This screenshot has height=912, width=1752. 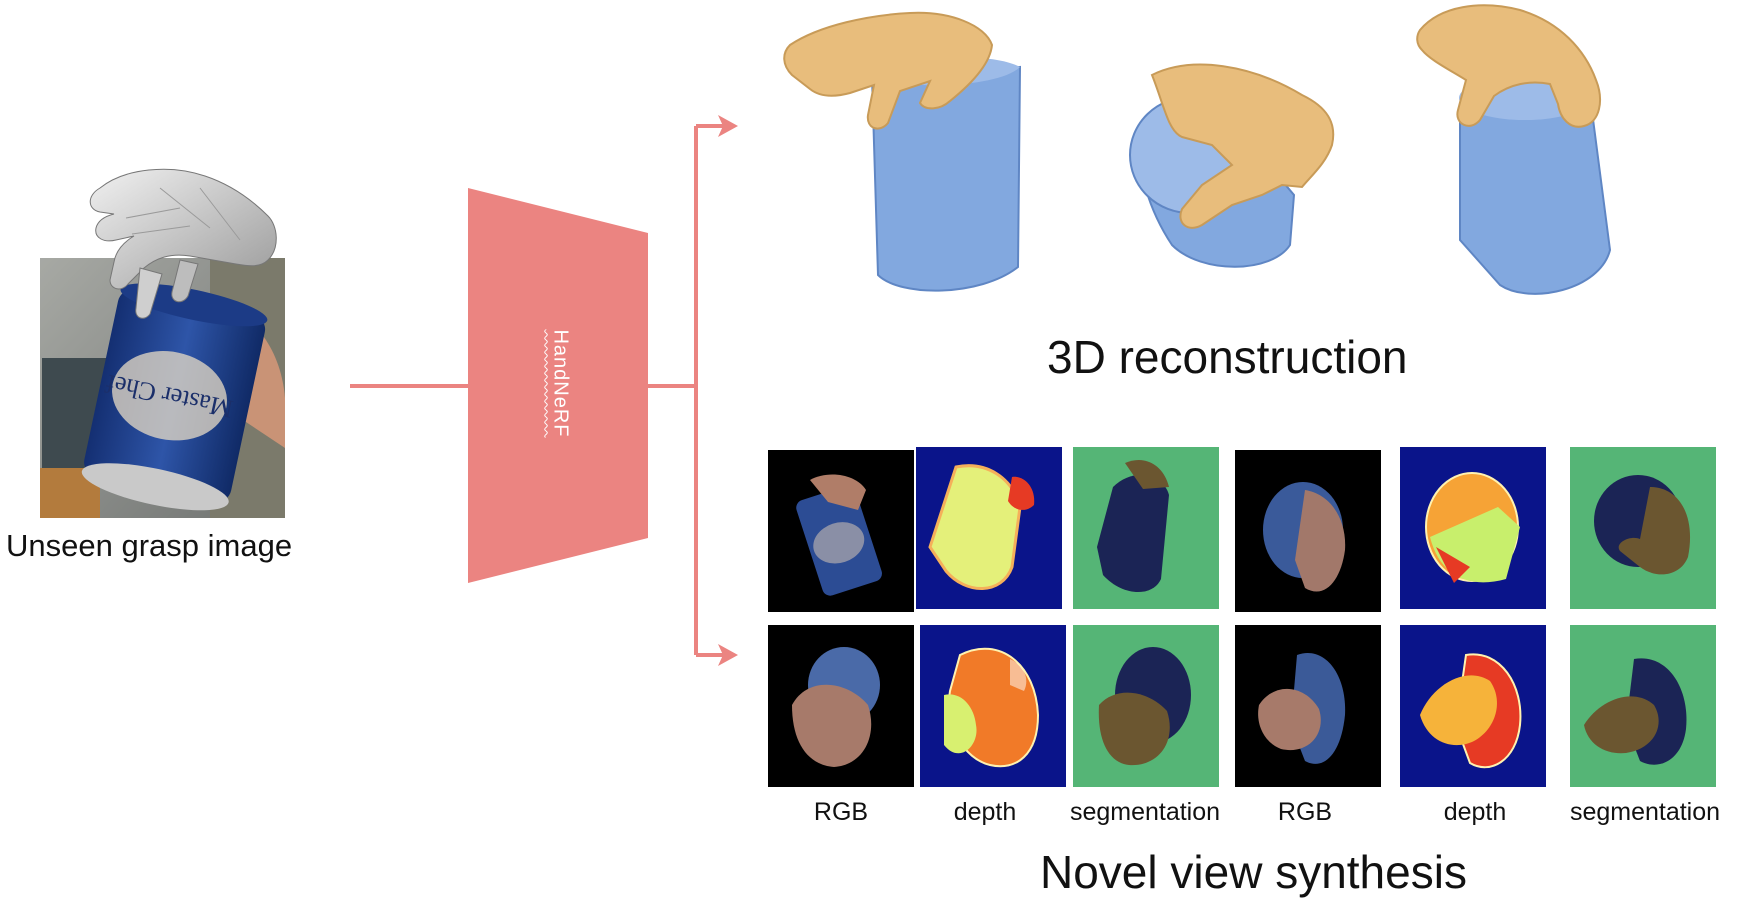 I want to click on caption-depth-2: depth, so click(x=1475, y=812).